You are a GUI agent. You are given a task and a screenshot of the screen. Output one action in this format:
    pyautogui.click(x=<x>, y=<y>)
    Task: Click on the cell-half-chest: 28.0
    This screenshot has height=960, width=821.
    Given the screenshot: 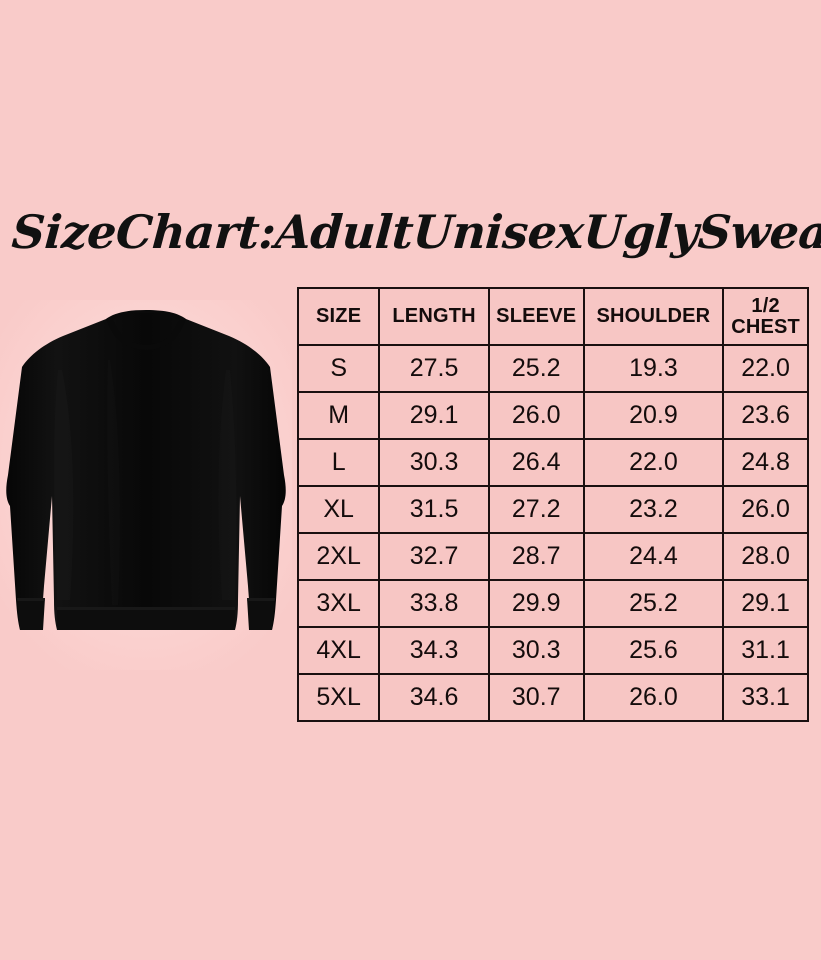 What is the action you would take?
    pyautogui.click(x=765, y=556)
    